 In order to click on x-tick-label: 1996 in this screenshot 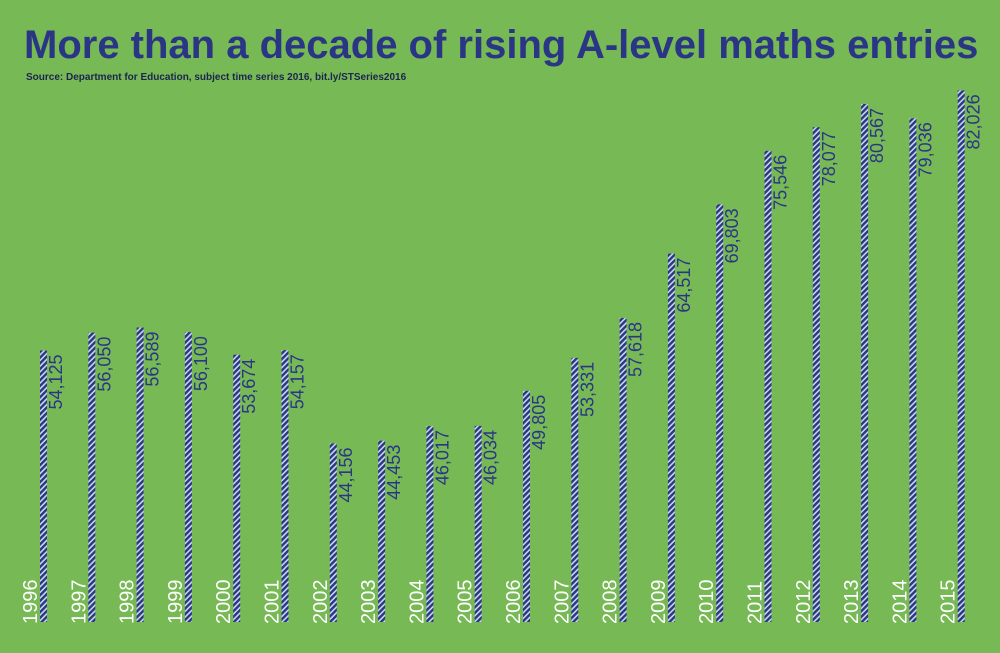, I will do `click(31, 602)`.